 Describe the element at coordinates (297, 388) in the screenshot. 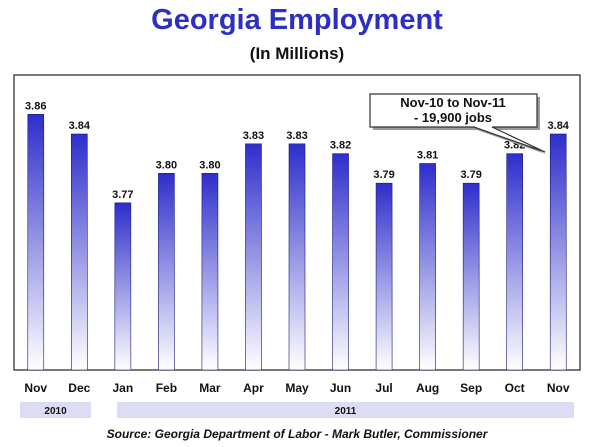

I see `category-label-6: May` at that location.